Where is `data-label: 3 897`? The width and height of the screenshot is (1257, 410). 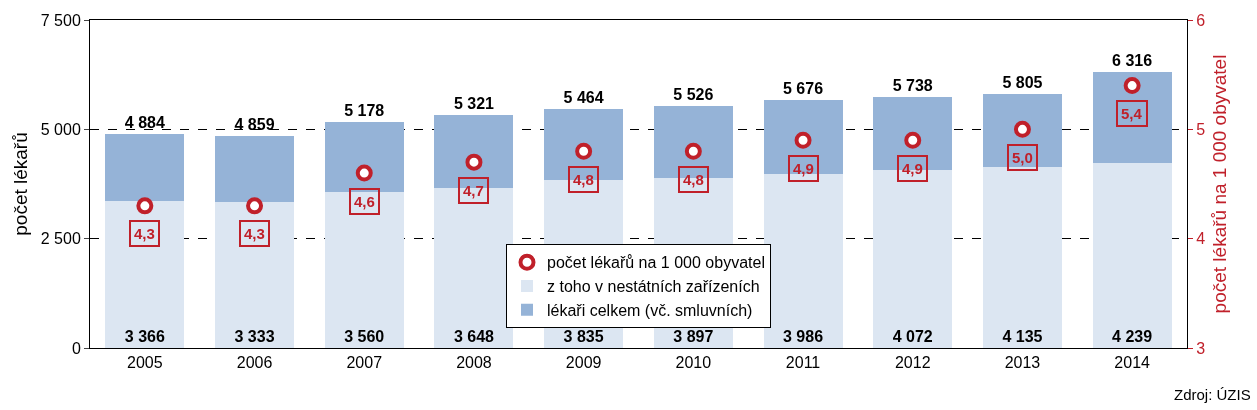 data-label: 3 897 is located at coordinates (693, 336).